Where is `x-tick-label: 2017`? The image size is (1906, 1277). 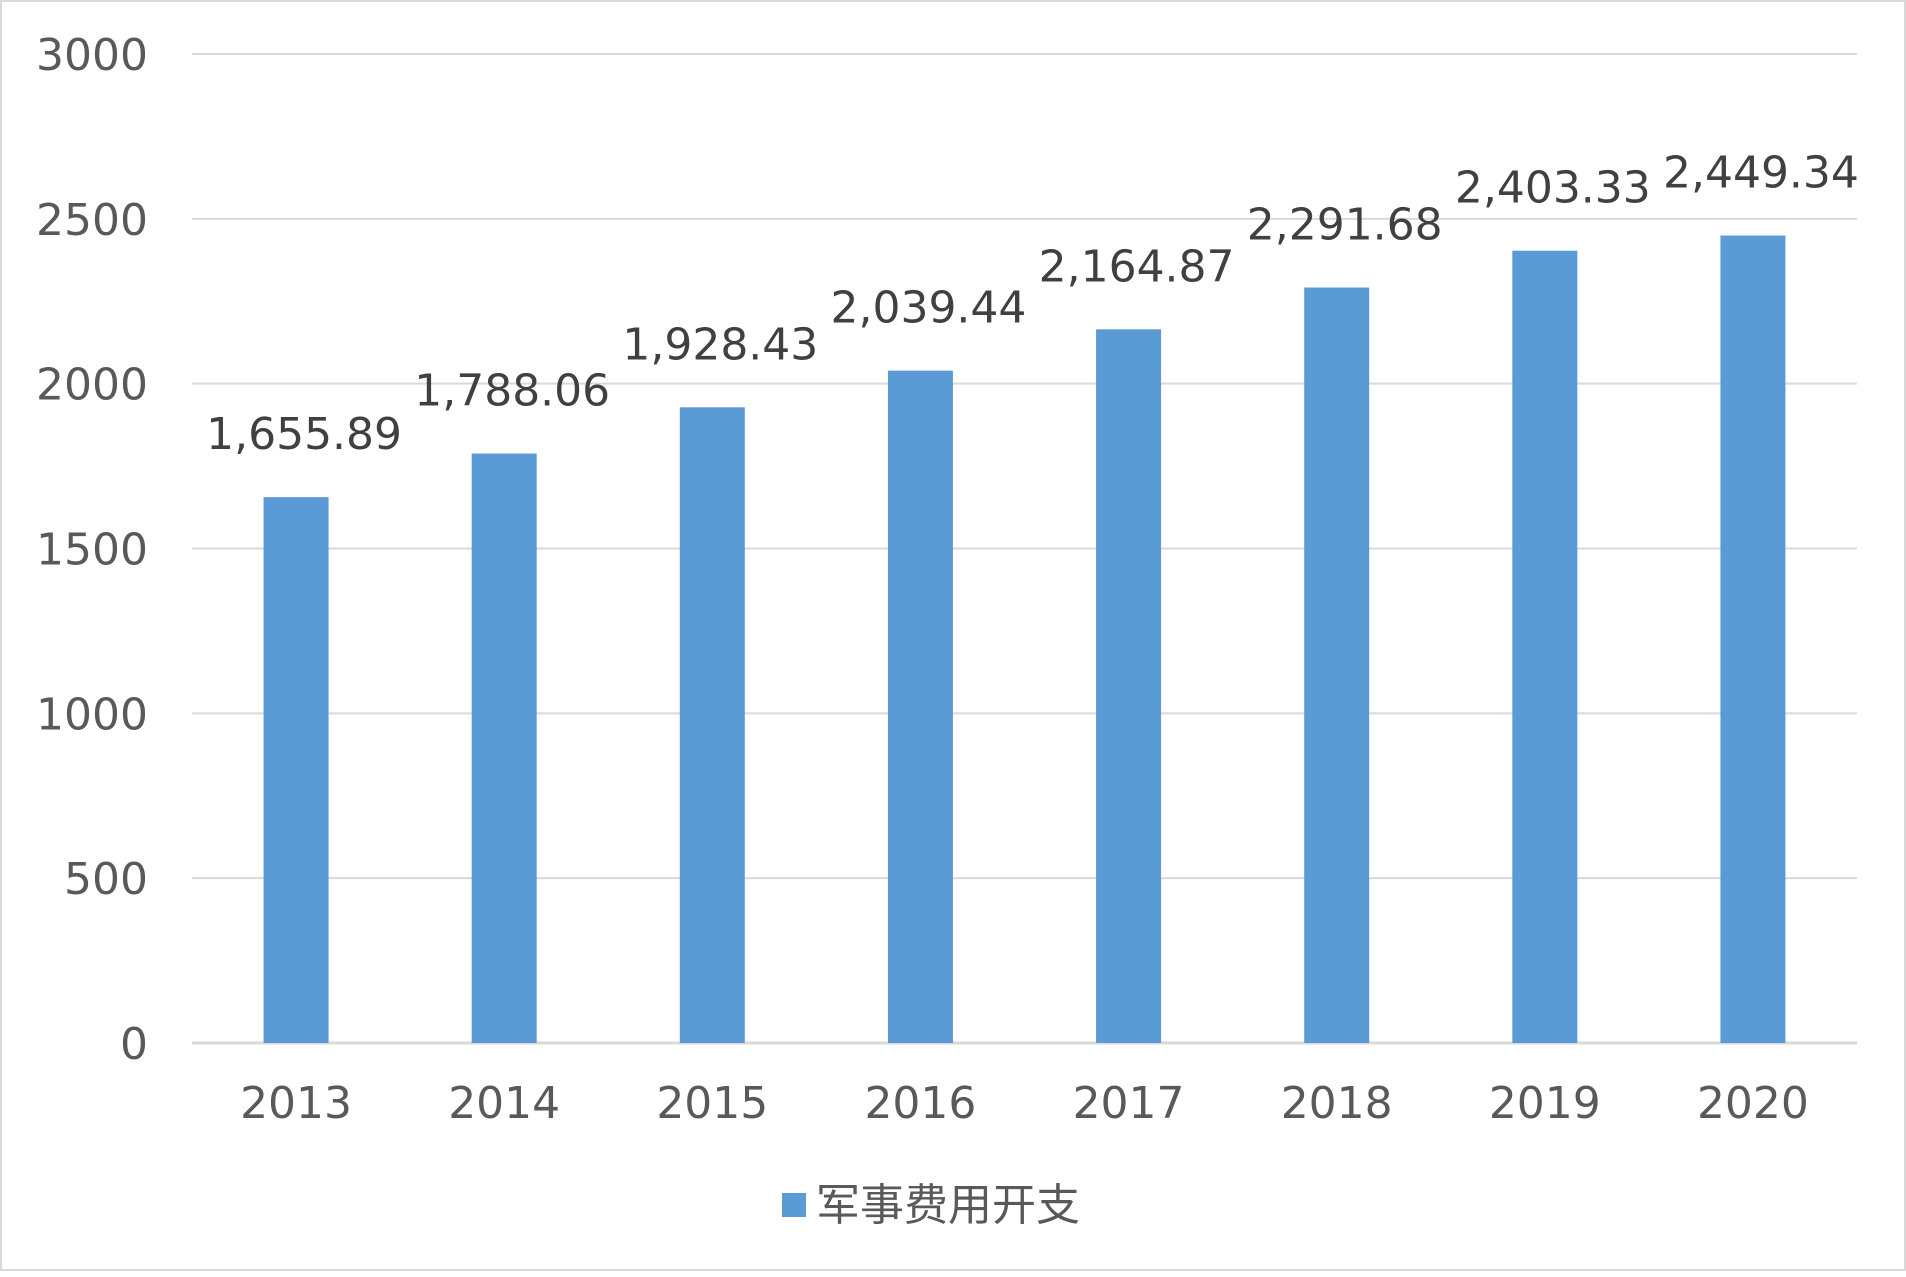 x-tick-label: 2017 is located at coordinates (1129, 1103).